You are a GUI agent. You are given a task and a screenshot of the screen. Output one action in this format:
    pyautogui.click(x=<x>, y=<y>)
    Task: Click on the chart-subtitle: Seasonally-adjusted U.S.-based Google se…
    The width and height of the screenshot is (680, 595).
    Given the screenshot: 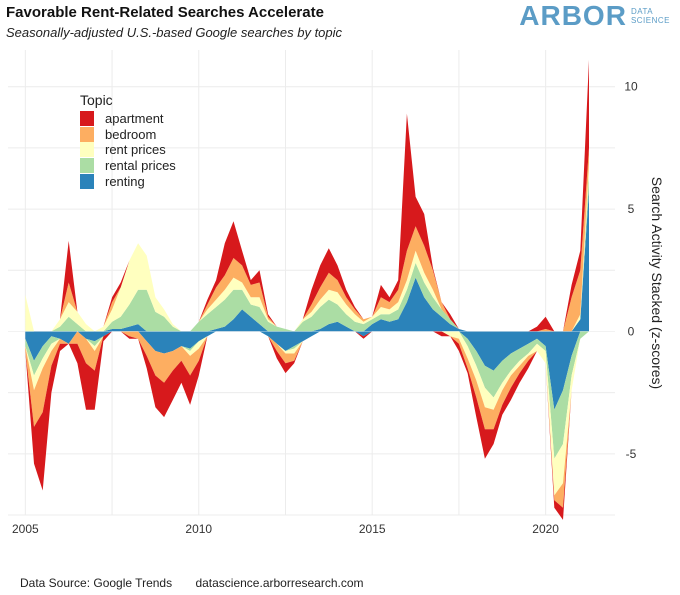 What is the action you would take?
    pyautogui.click(x=174, y=32)
    